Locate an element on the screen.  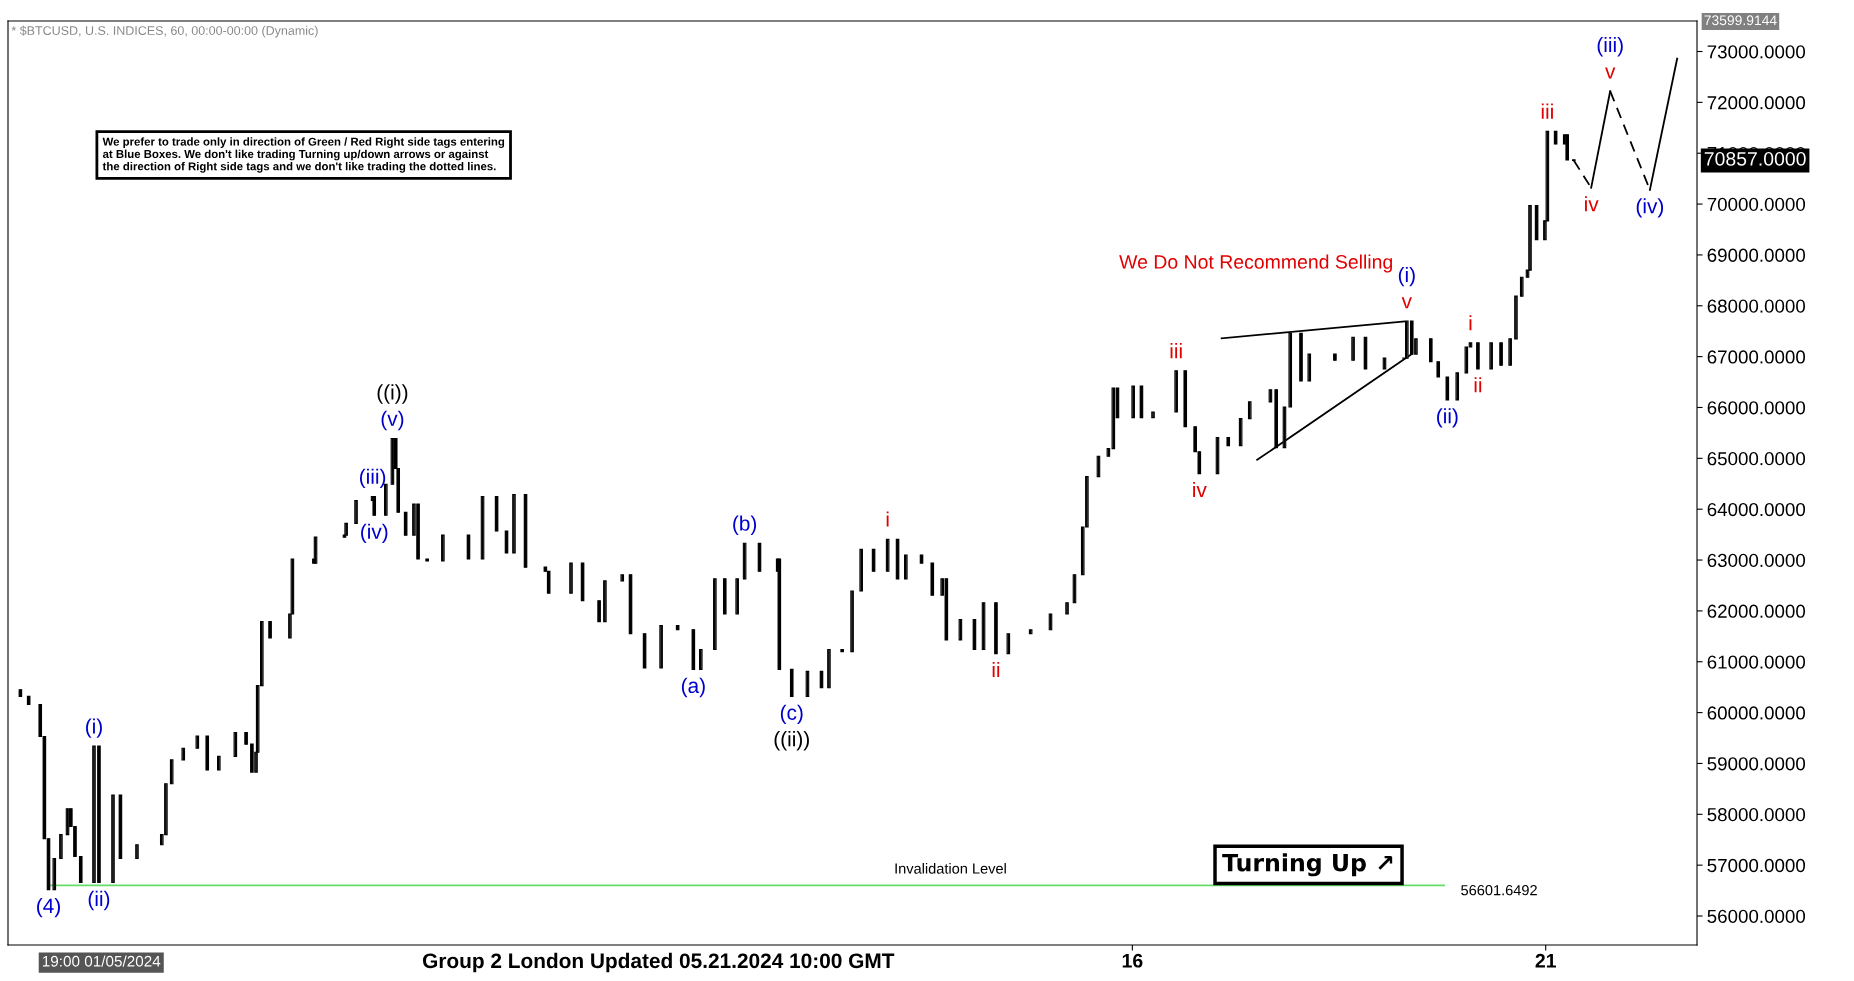
y-tick-label: 66000.0000 is located at coordinates (1756, 408).